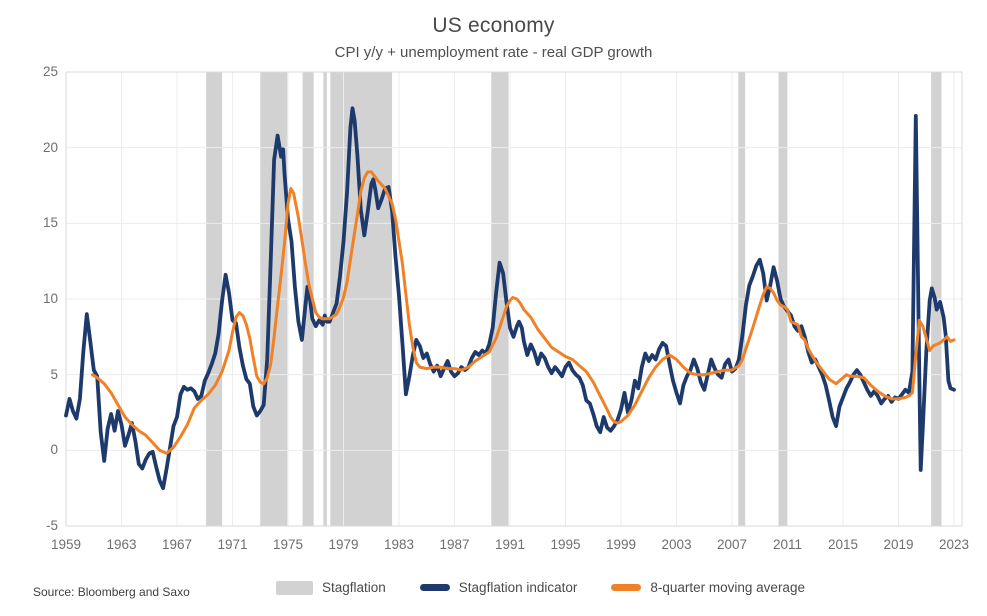 This screenshot has height=616, width=987. I want to click on legend-label: Stagflation indicator, so click(518, 587).